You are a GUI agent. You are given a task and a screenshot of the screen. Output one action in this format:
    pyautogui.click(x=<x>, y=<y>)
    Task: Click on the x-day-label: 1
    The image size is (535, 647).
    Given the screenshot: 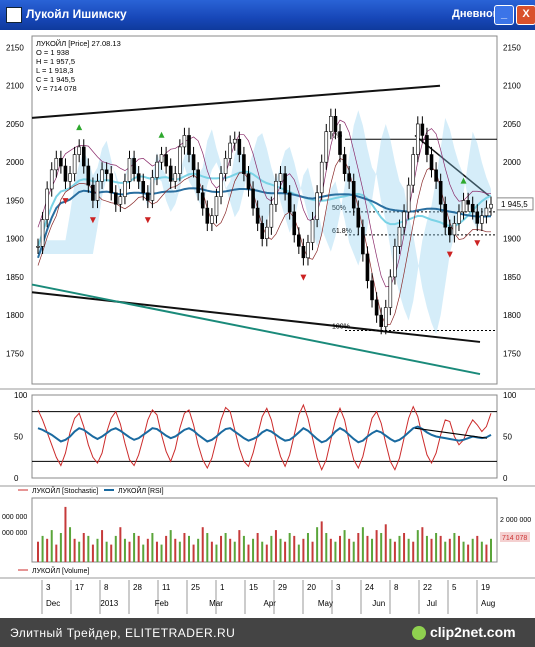 What is the action you would take?
    pyautogui.click(x=222, y=587)
    